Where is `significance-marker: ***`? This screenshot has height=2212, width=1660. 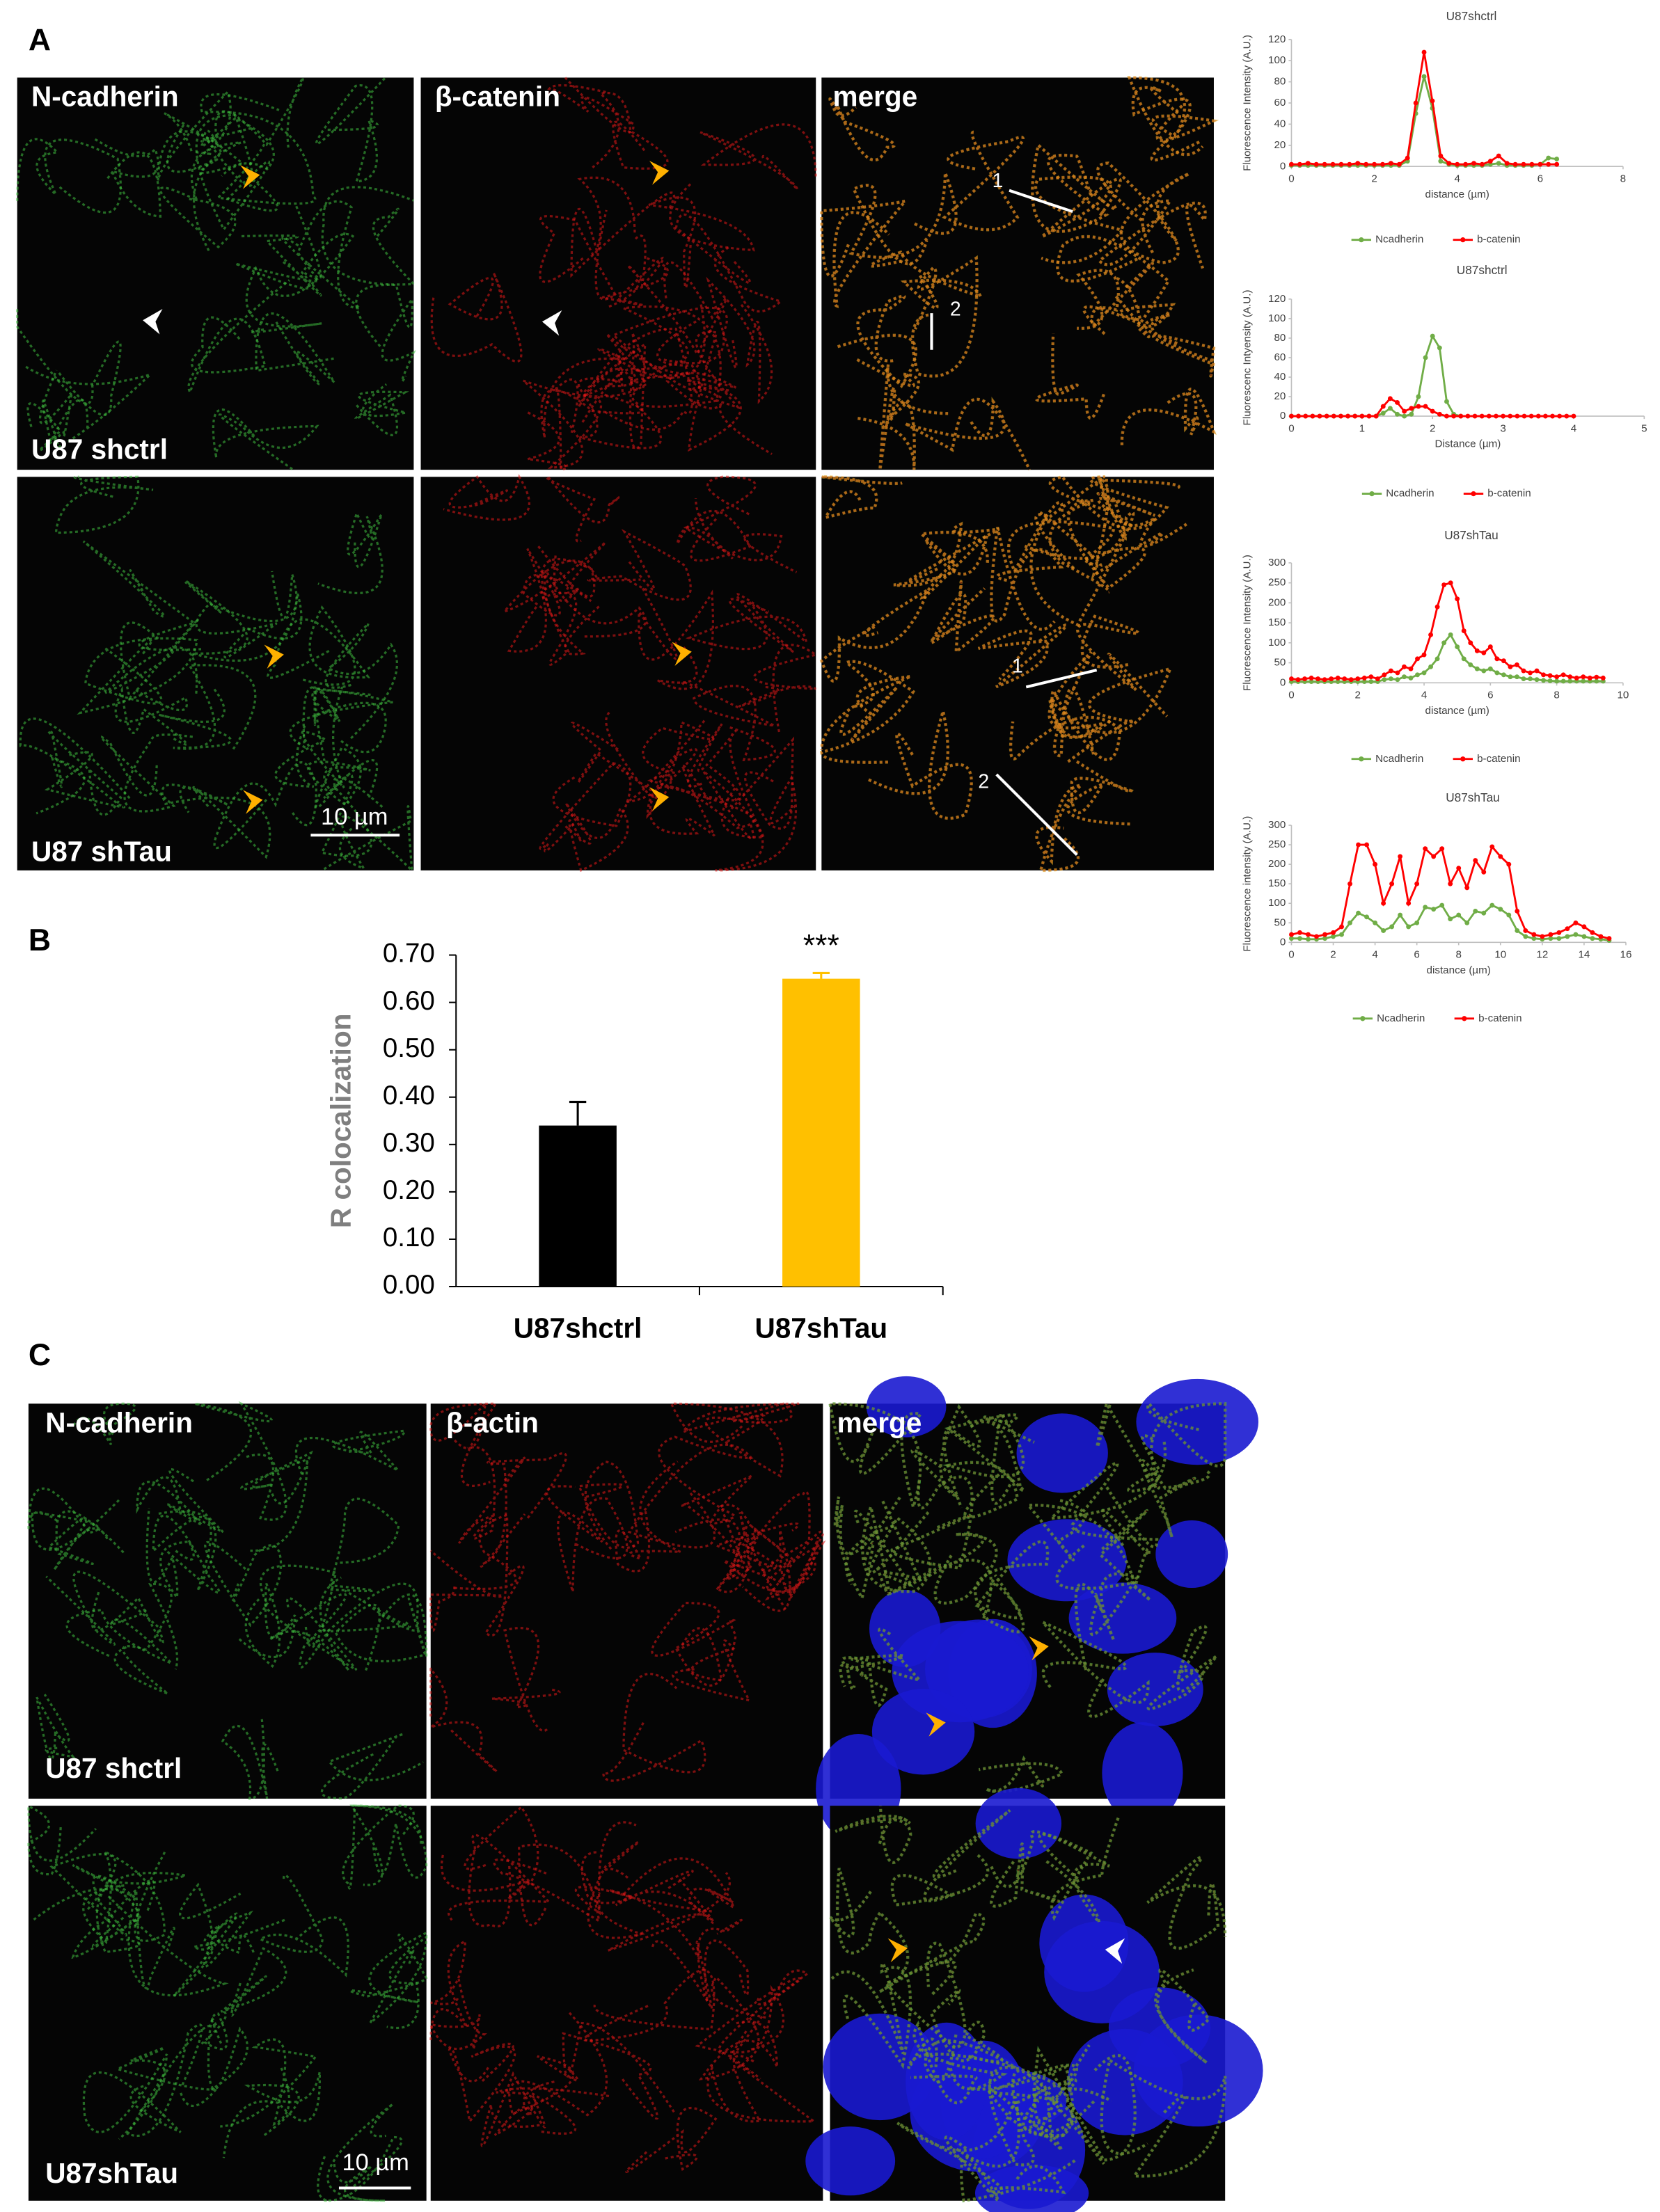 significance-marker: *** is located at coordinates (821, 946).